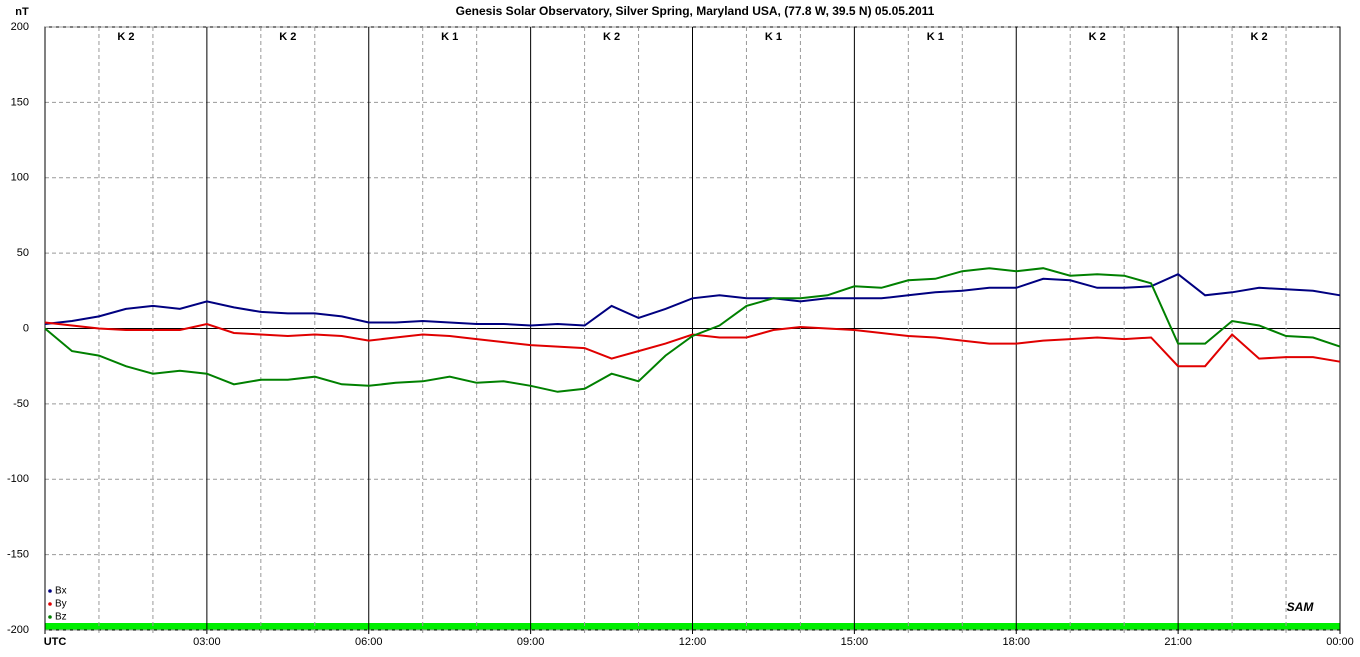  Describe the element at coordinates (61, 617) in the screenshot. I see `legend-label: Bz` at that location.